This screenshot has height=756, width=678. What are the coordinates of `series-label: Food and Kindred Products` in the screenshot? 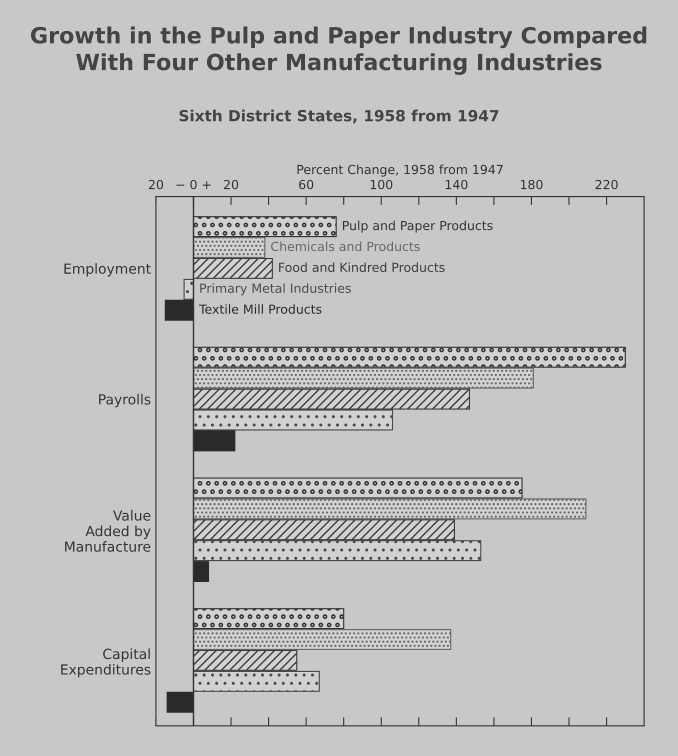 It's located at (362, 267).